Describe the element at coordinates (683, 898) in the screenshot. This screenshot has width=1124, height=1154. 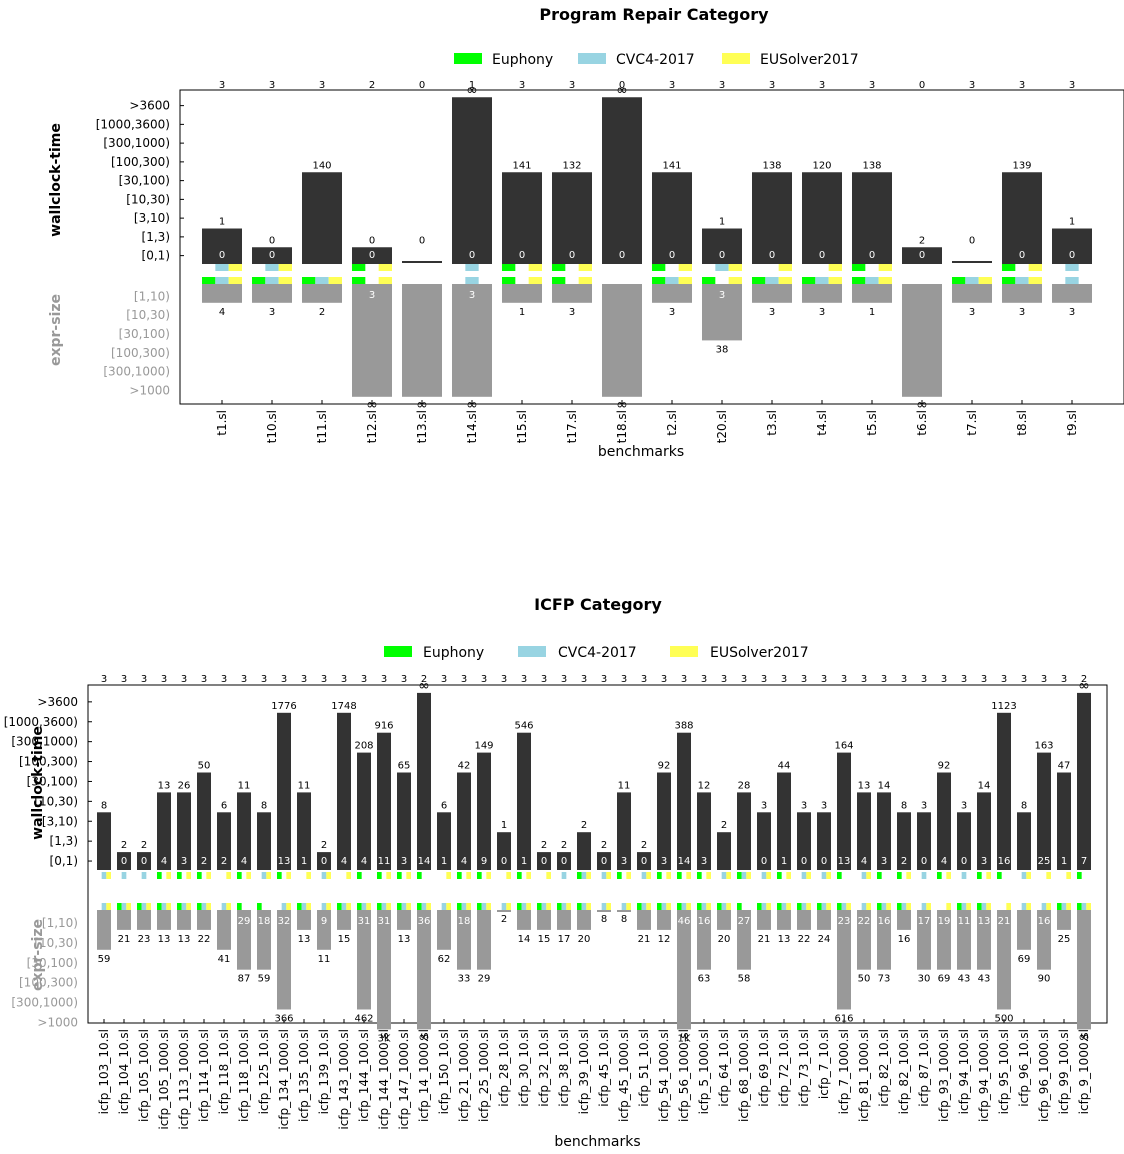
I see `benchmark-column: 3 icfp_56_1000.sl 388 14 1K 46` at that location.